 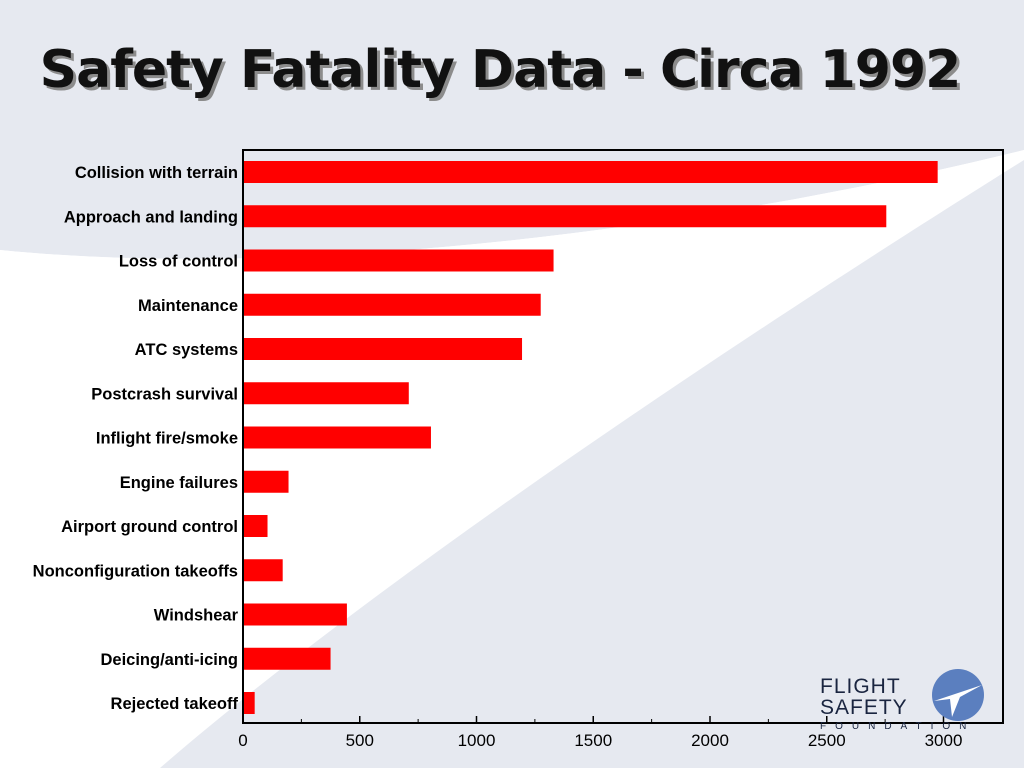 I want to click on slide-title: Safety Fatality Data - Circa 1992, so click(x=500, y=70).